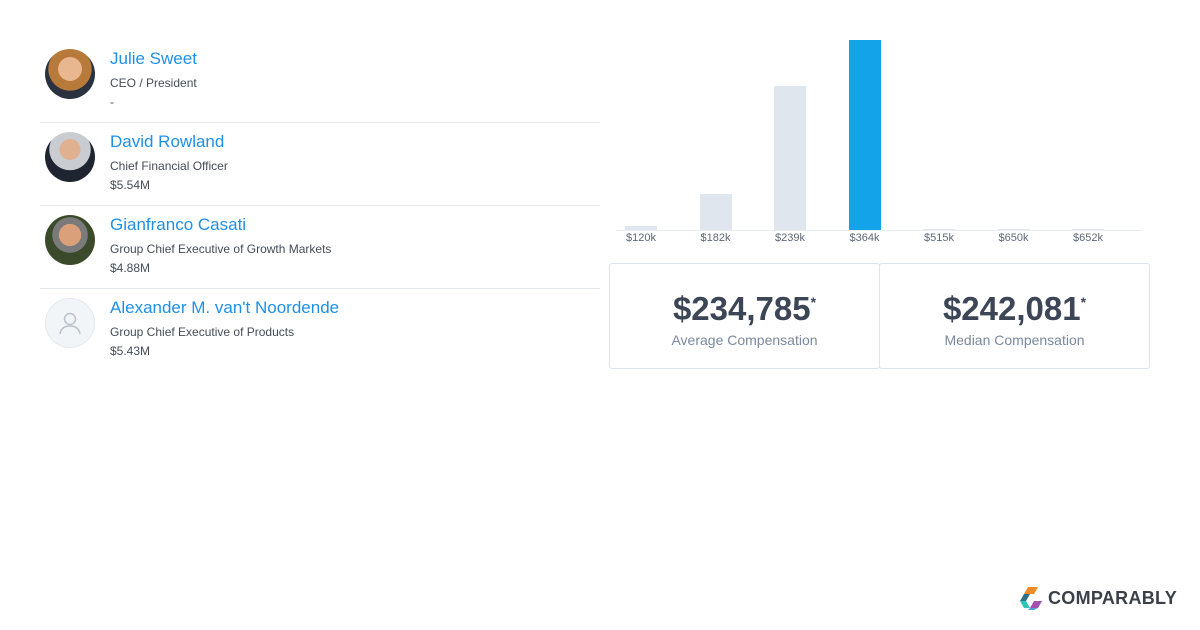 This screenshot has width=1200, height=630. Describe the element at coordinates (1088, 238) in the screenshot. I see `x-tick-label: $652k` at that location.